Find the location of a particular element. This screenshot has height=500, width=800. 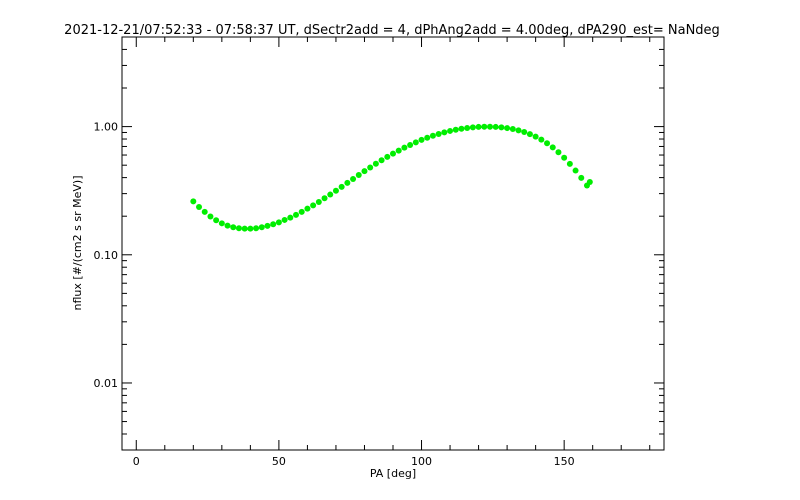

x-axis-label: PA [deg] is located at coordinates (393, 473).